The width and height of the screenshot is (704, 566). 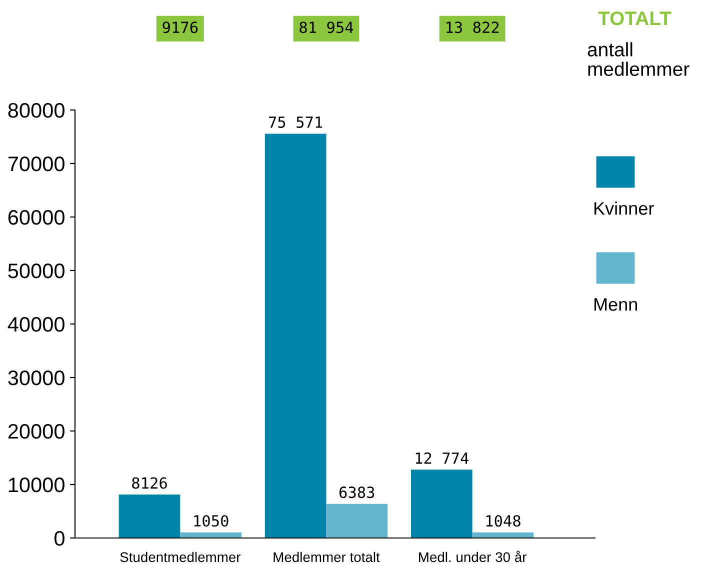 I want to click on legend-label: Menn, so click(x=615, y=304).